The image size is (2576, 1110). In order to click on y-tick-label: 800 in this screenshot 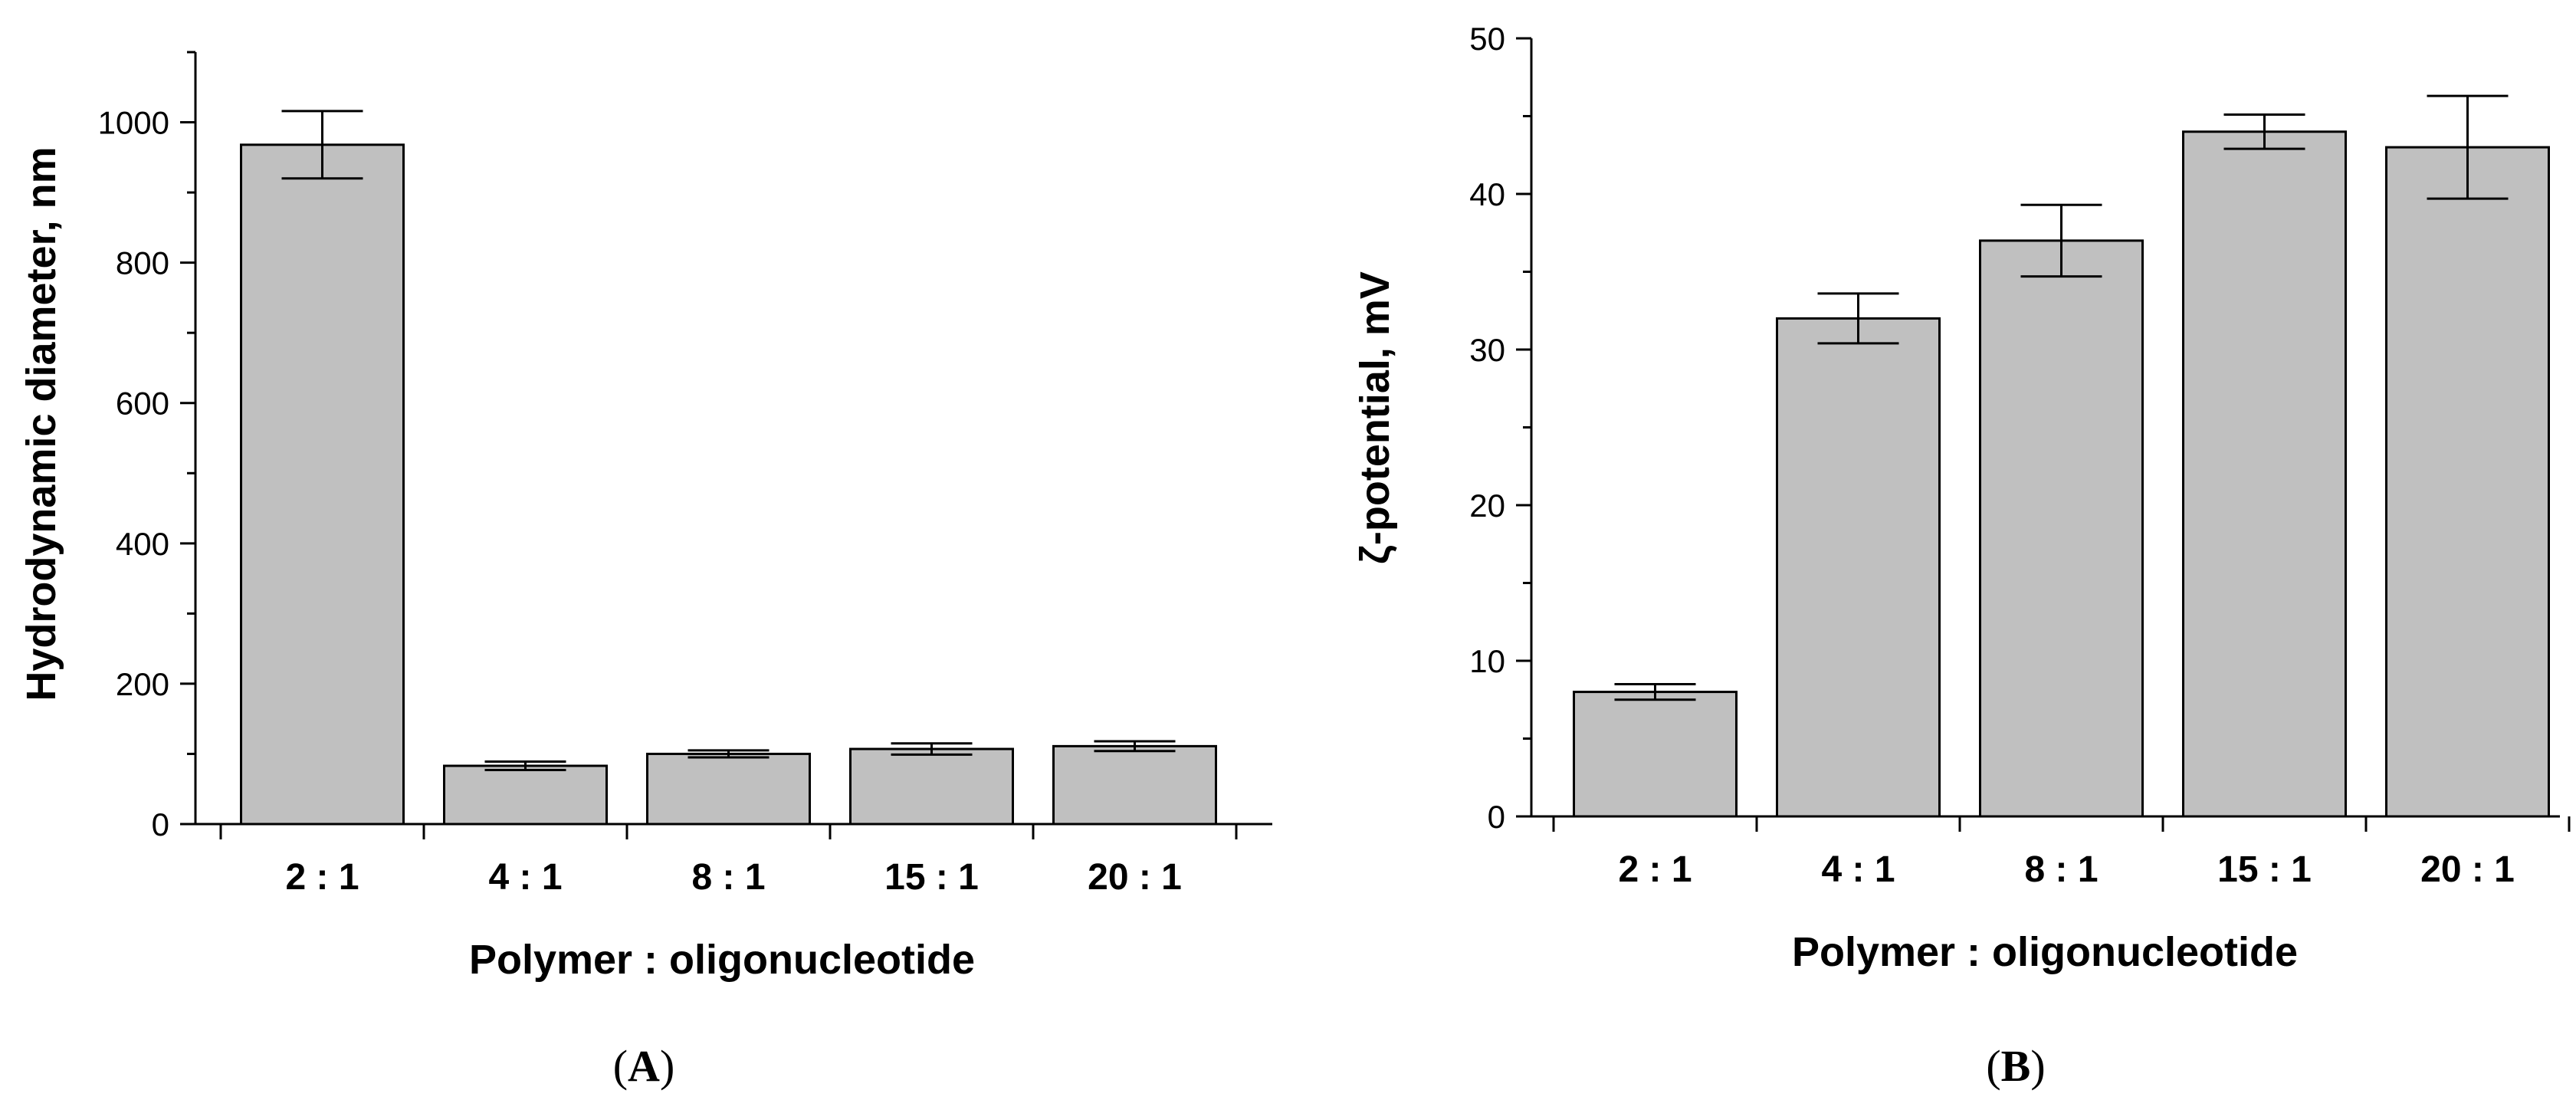, I will do `click(142, 263)`.